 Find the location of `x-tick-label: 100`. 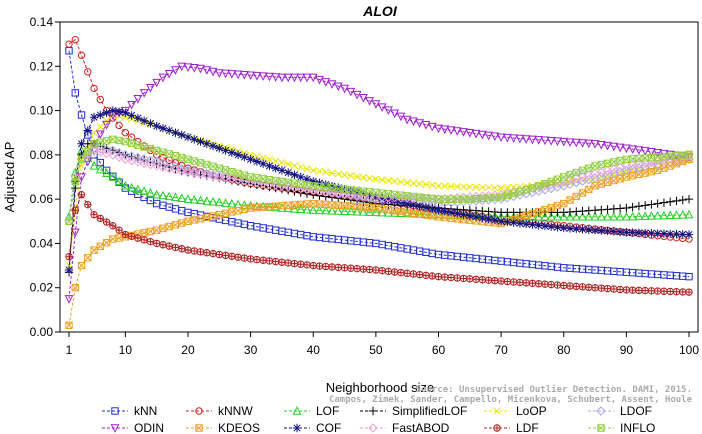

x-tick-label: 100 is located at coordinates (689, 350).